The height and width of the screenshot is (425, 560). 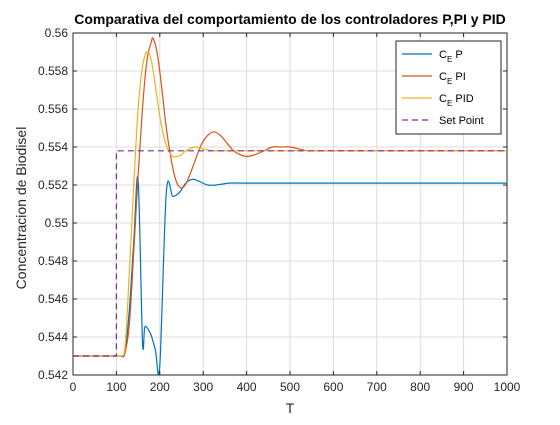 I want to click on y-axis-label: Concentracion de Biodisel, so click(x=21, y=208).